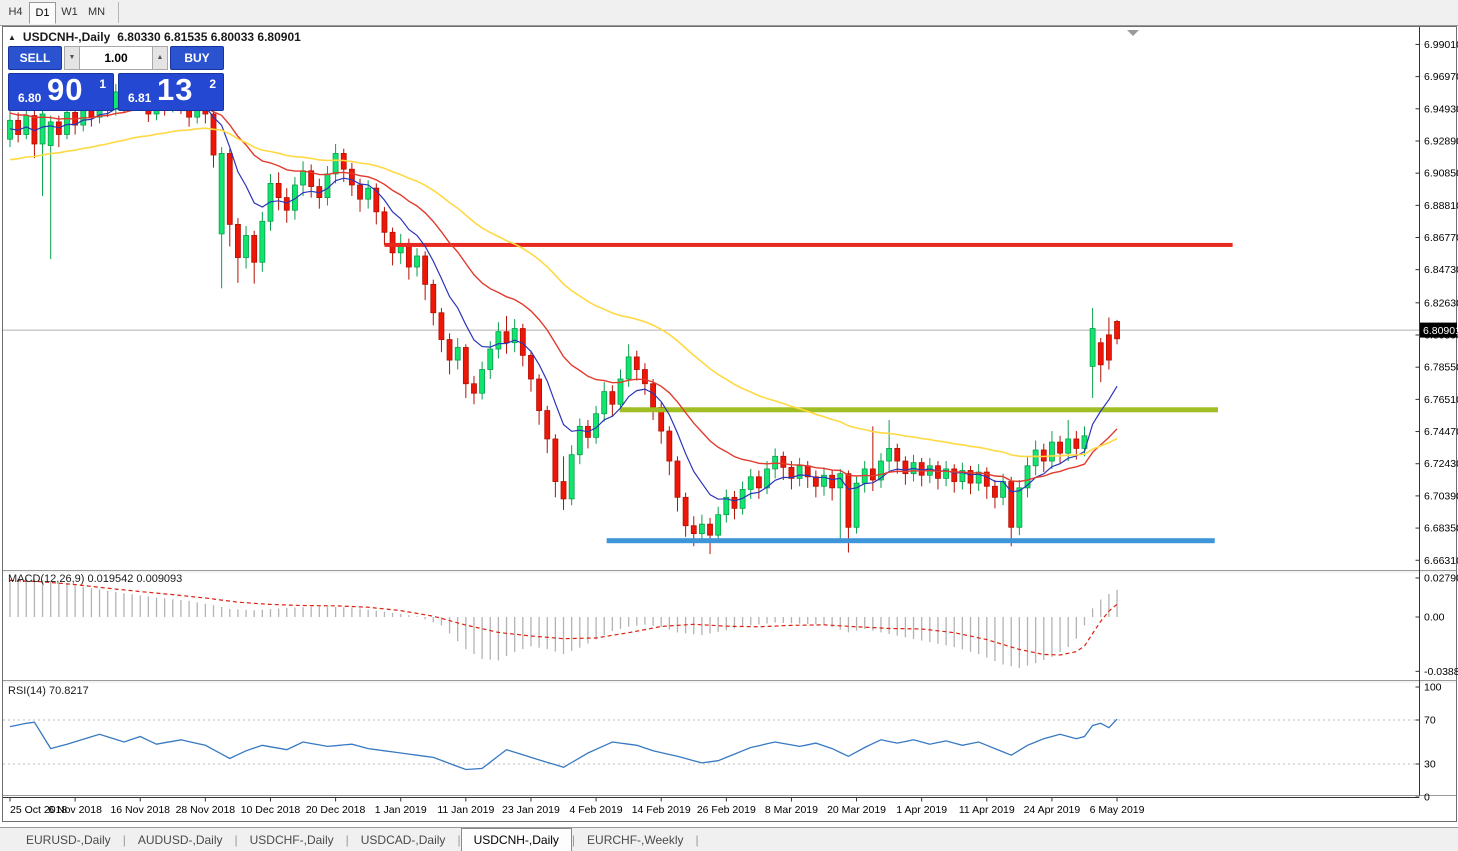  I want to click on sell-price-sup: 1, so click(102, 84).